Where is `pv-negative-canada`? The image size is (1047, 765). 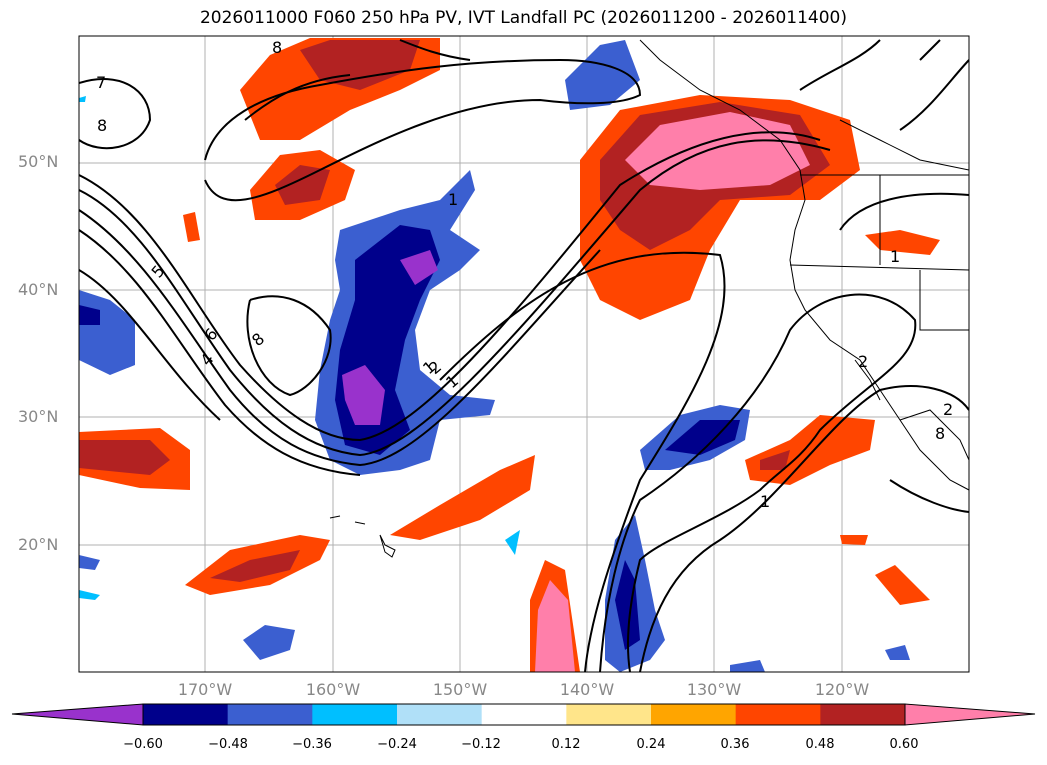 pv-negative-canada is located at coordinates (602, 75).